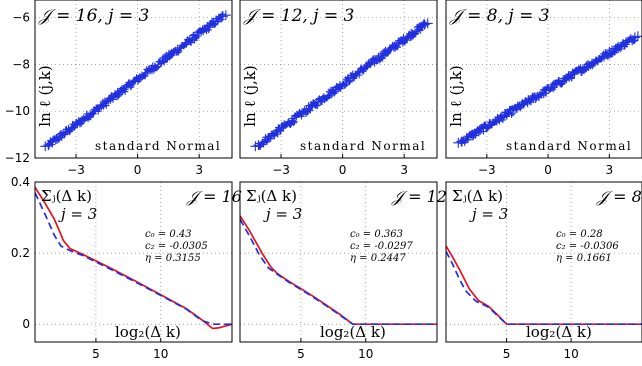 The height and width of the screenshot is (366, 642). Describe the element at coordinates (378, 258) in the screenshot. I see `parameter-text: η = 0.2447` at that location.